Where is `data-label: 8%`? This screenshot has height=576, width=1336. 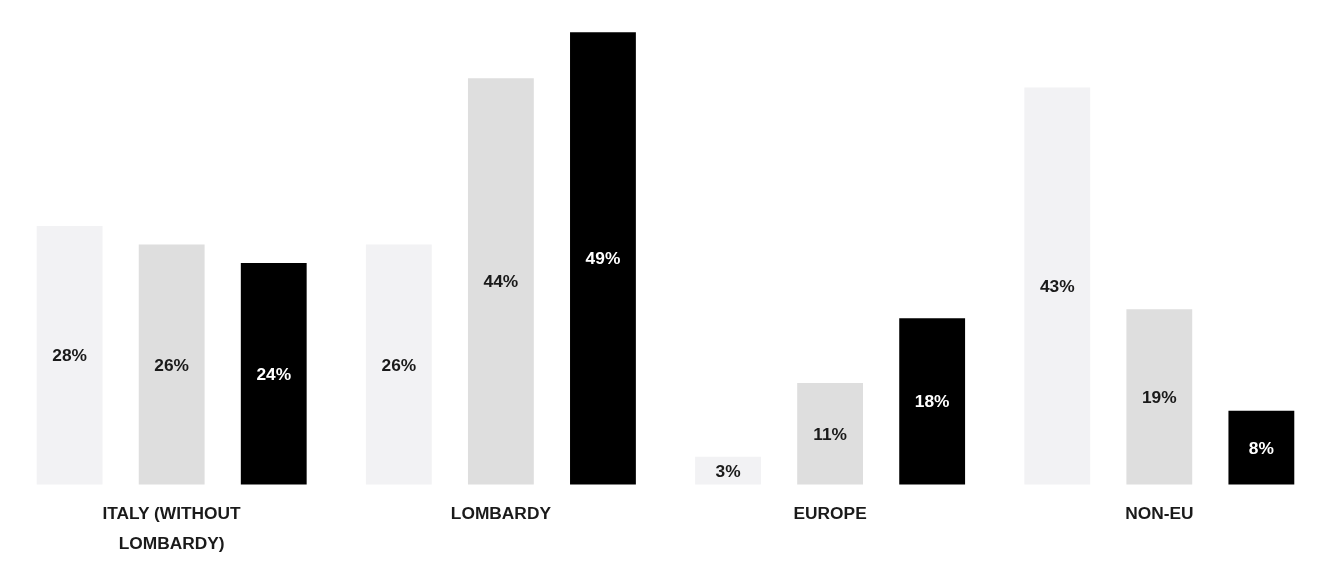
data-label: 8% is located at coordinates (1261, 447).